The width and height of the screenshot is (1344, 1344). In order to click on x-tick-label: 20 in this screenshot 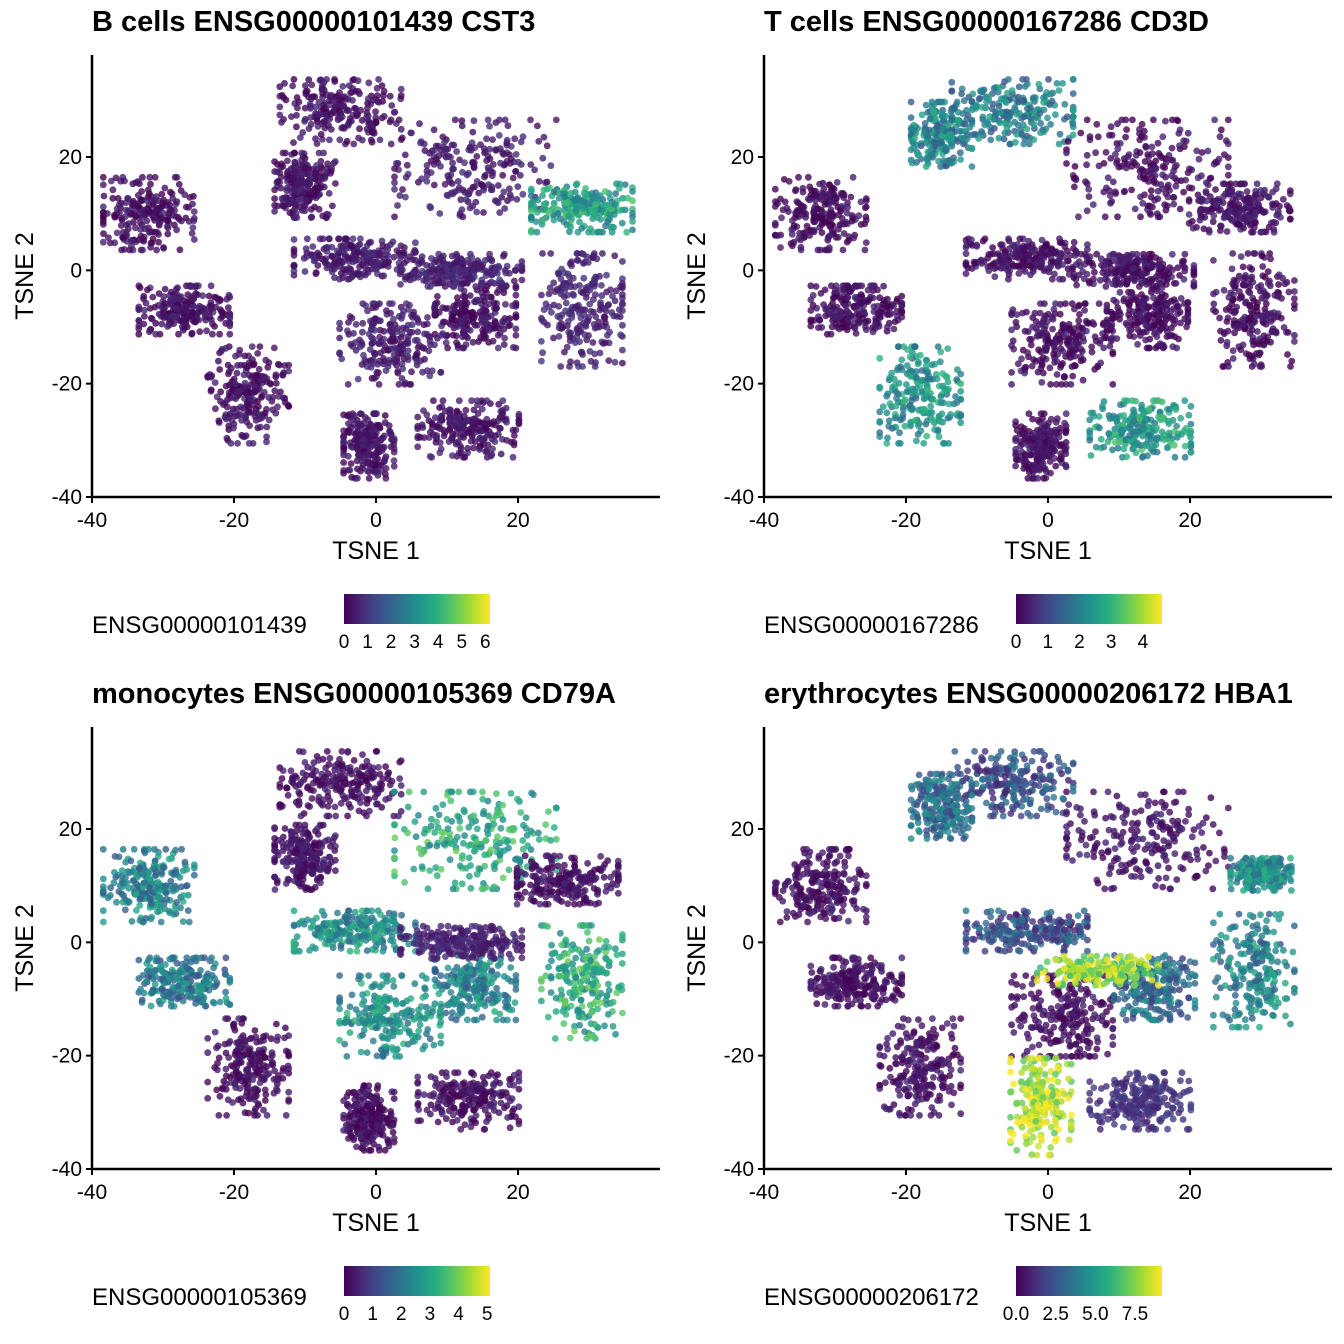, I will do `click(517, 520)`.